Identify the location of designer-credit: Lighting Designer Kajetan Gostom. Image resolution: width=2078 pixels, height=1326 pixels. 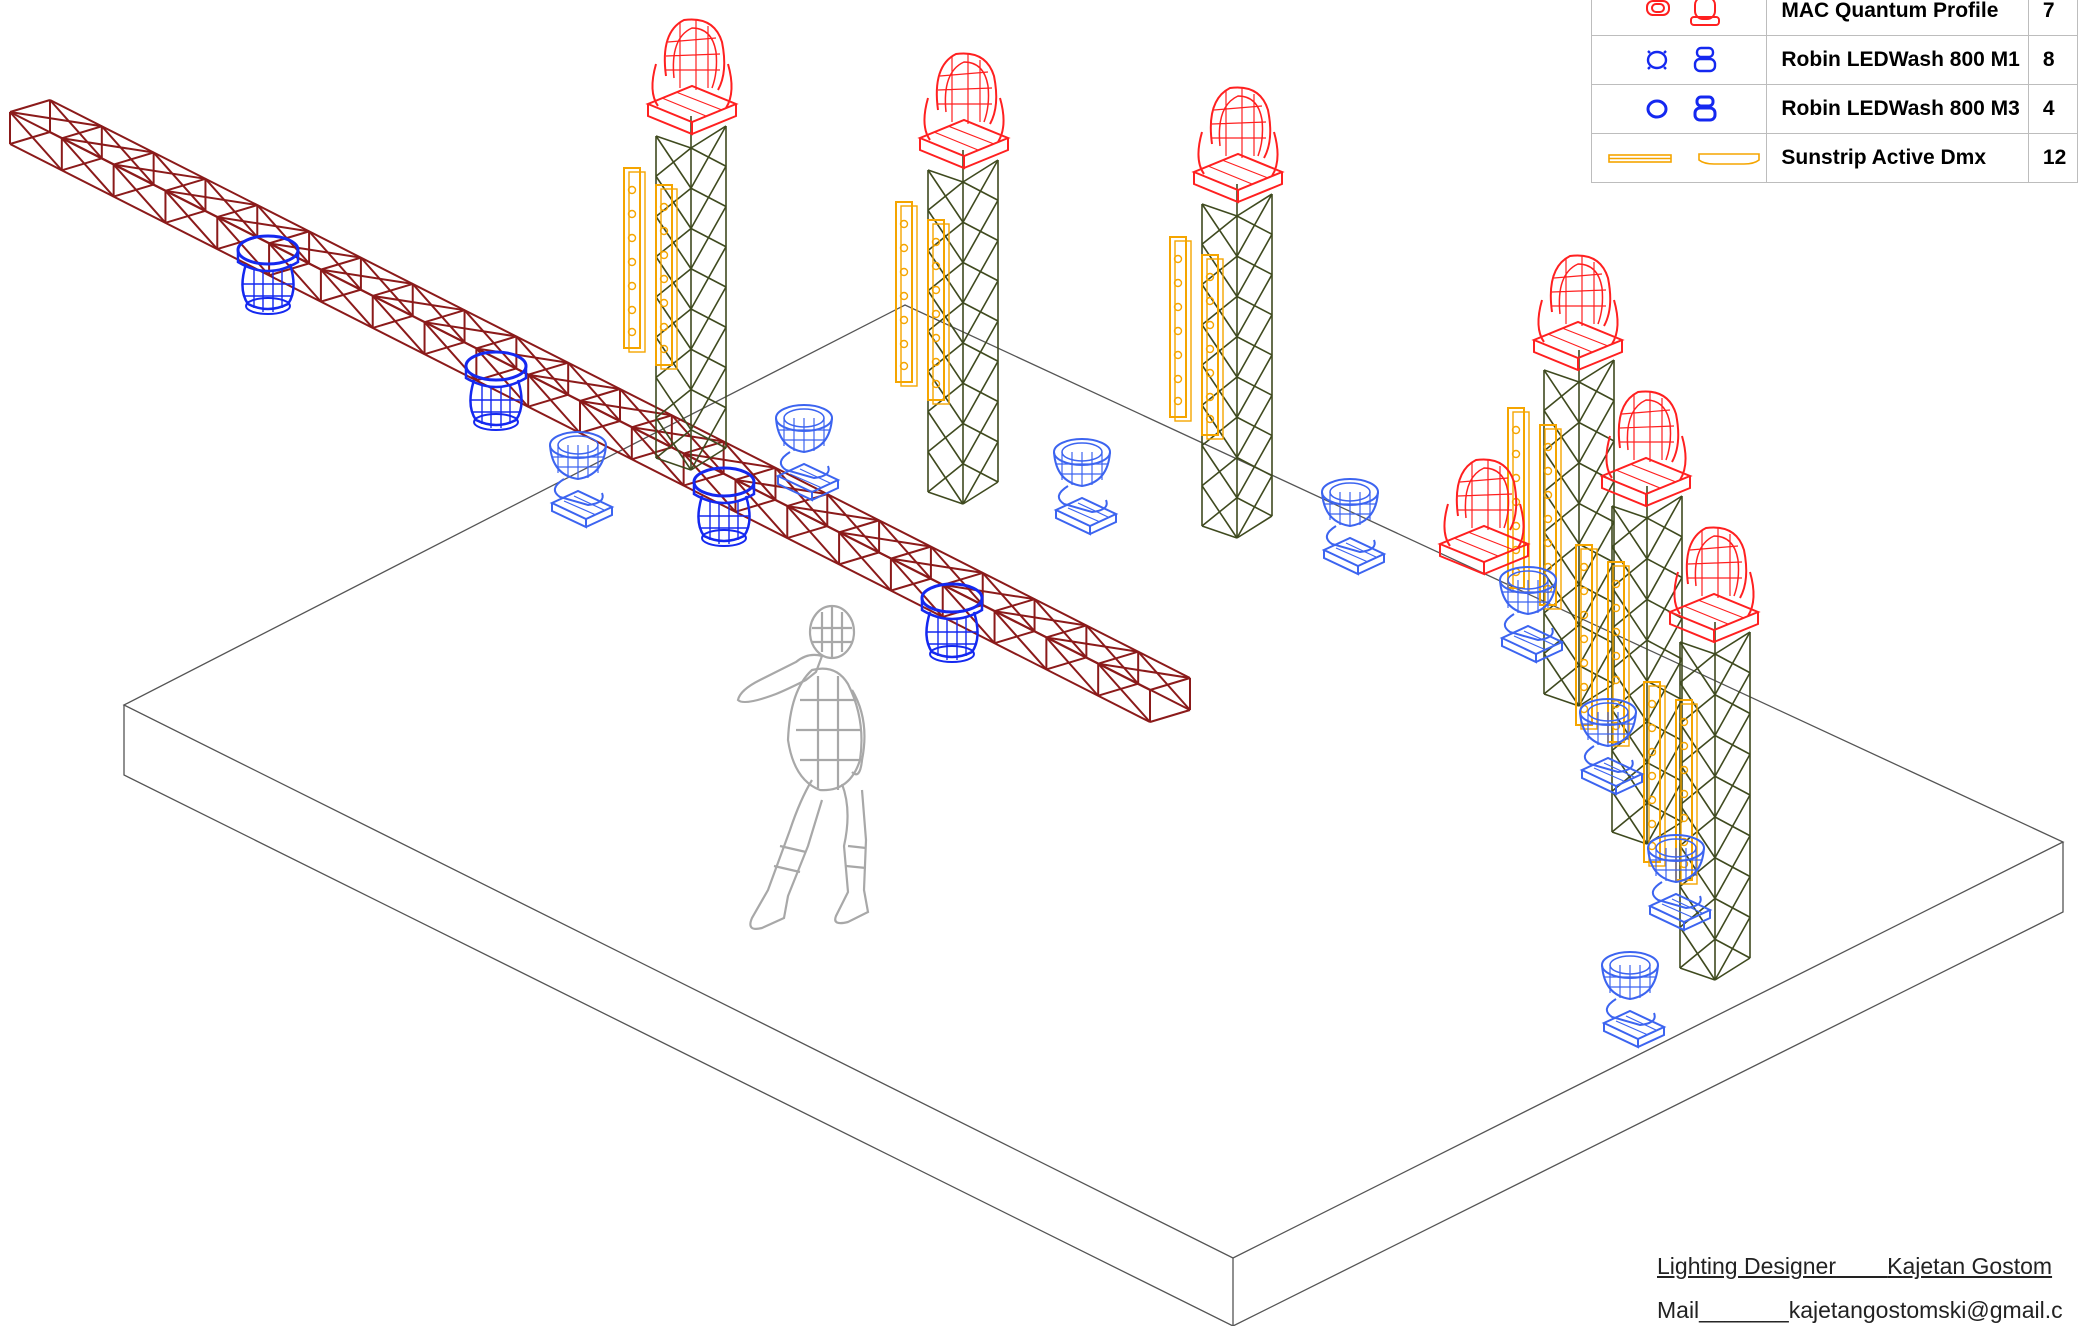
(1854, 1266).